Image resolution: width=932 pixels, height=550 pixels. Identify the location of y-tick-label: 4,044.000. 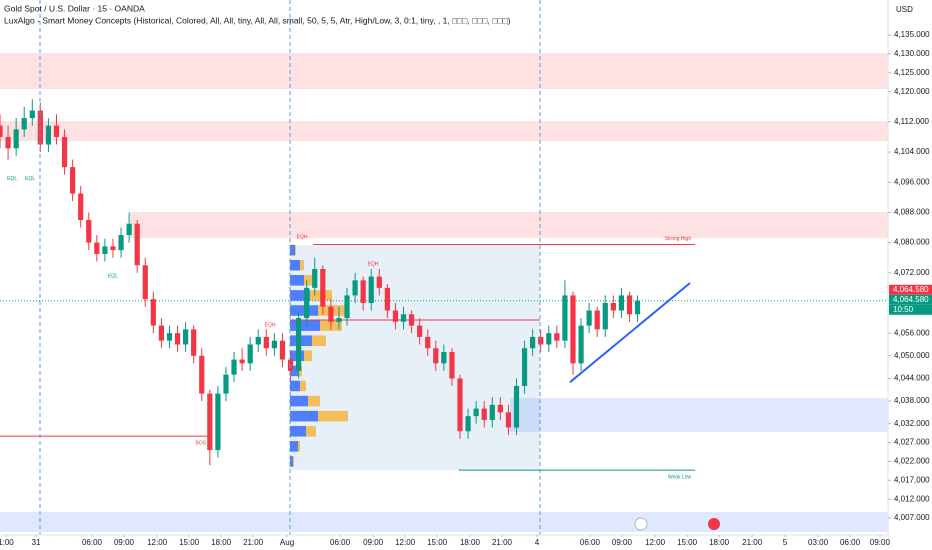
(912, 378).